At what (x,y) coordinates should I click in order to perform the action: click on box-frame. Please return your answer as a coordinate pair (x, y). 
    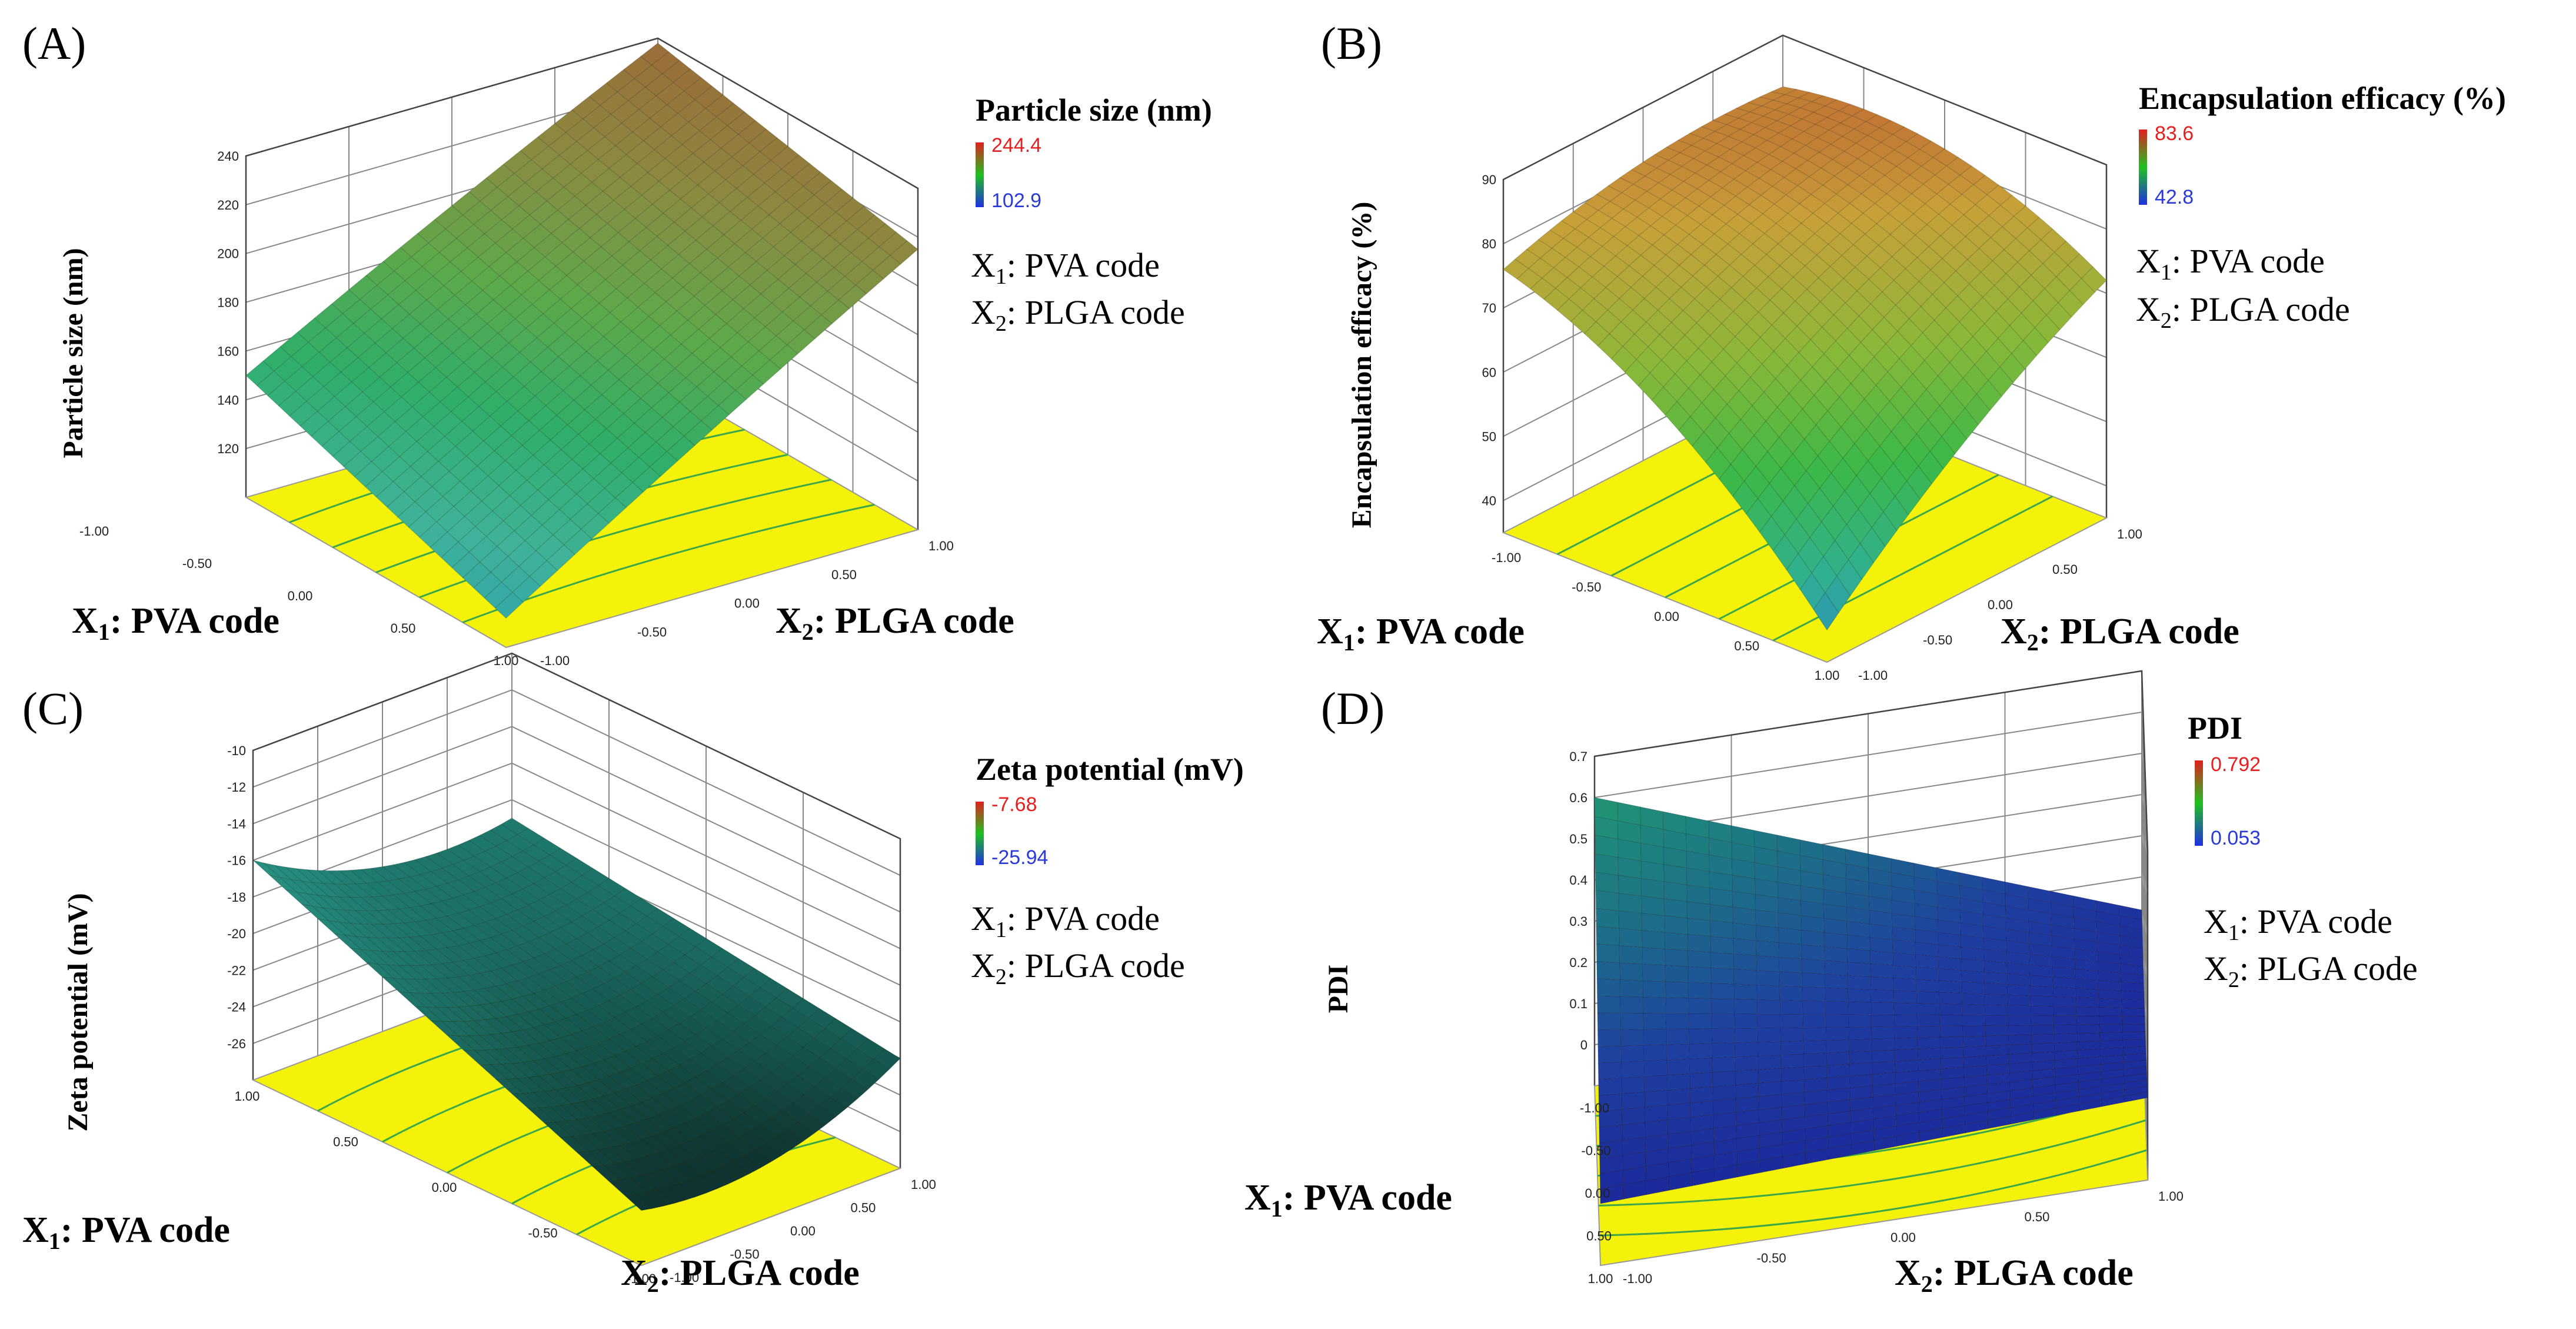
    Looking at the image, I should click on (1871, 925).